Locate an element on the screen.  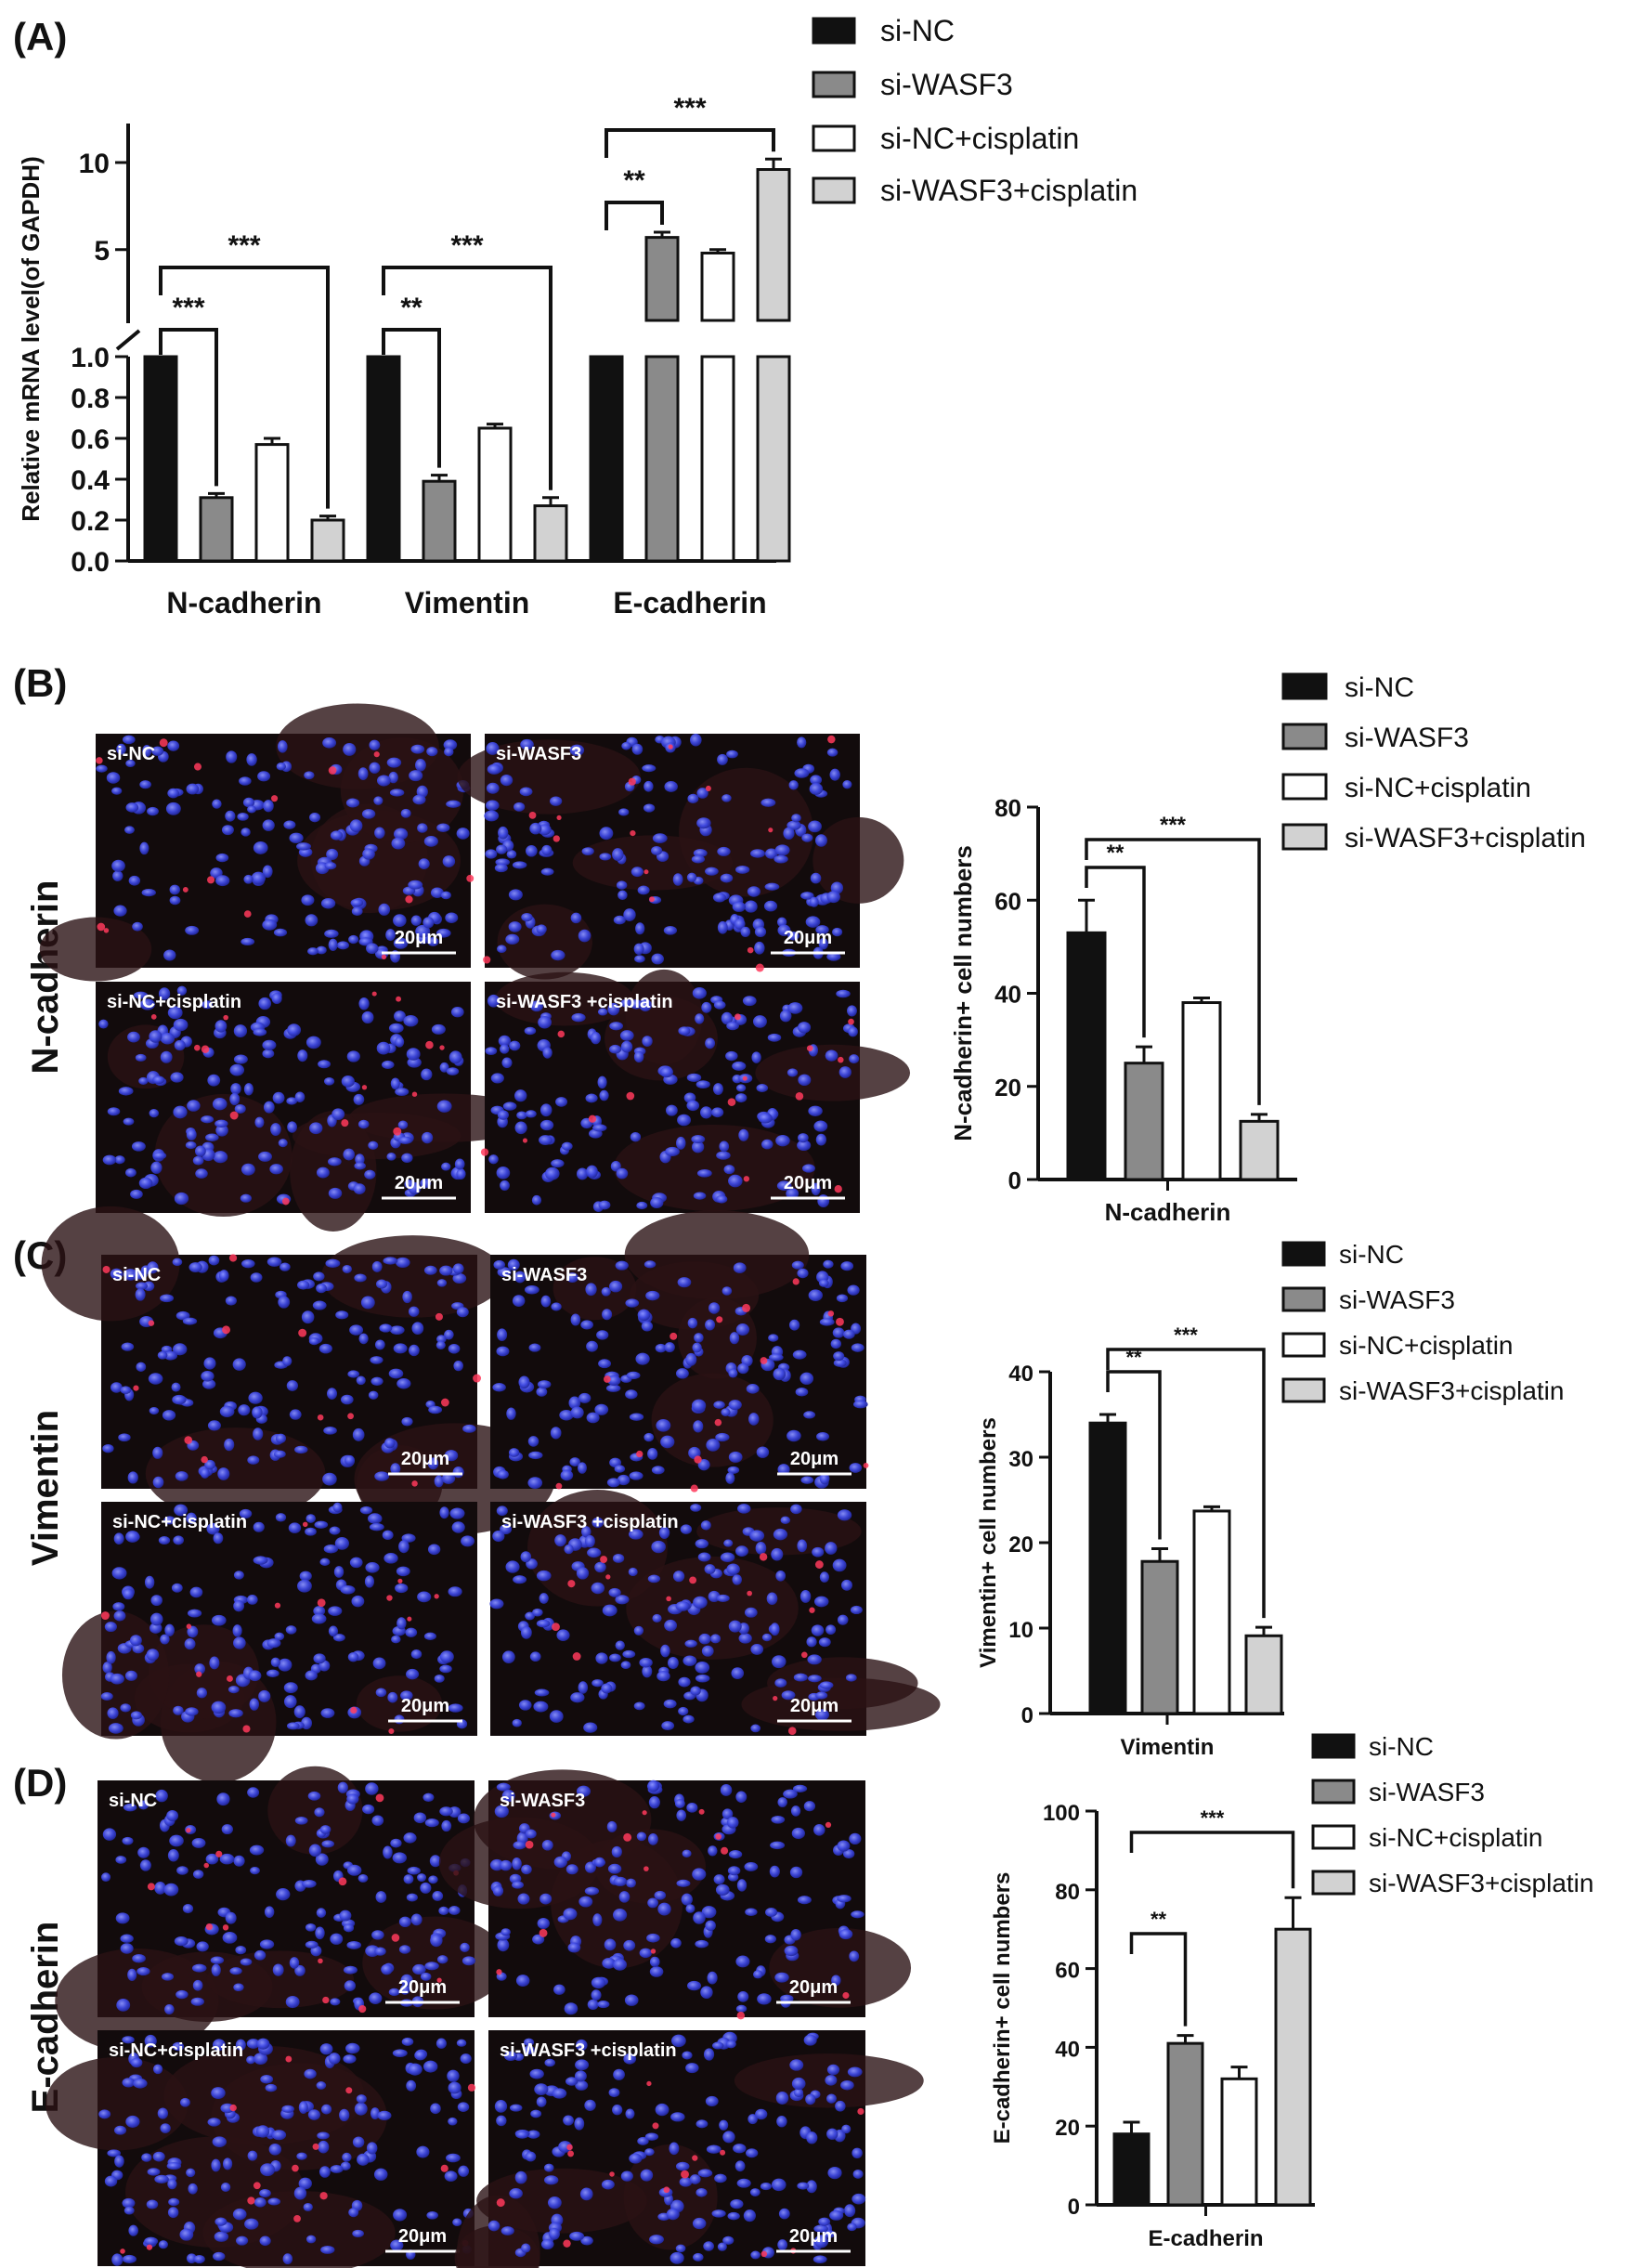
significance-bracket is located at coordinates (1158, 1980).